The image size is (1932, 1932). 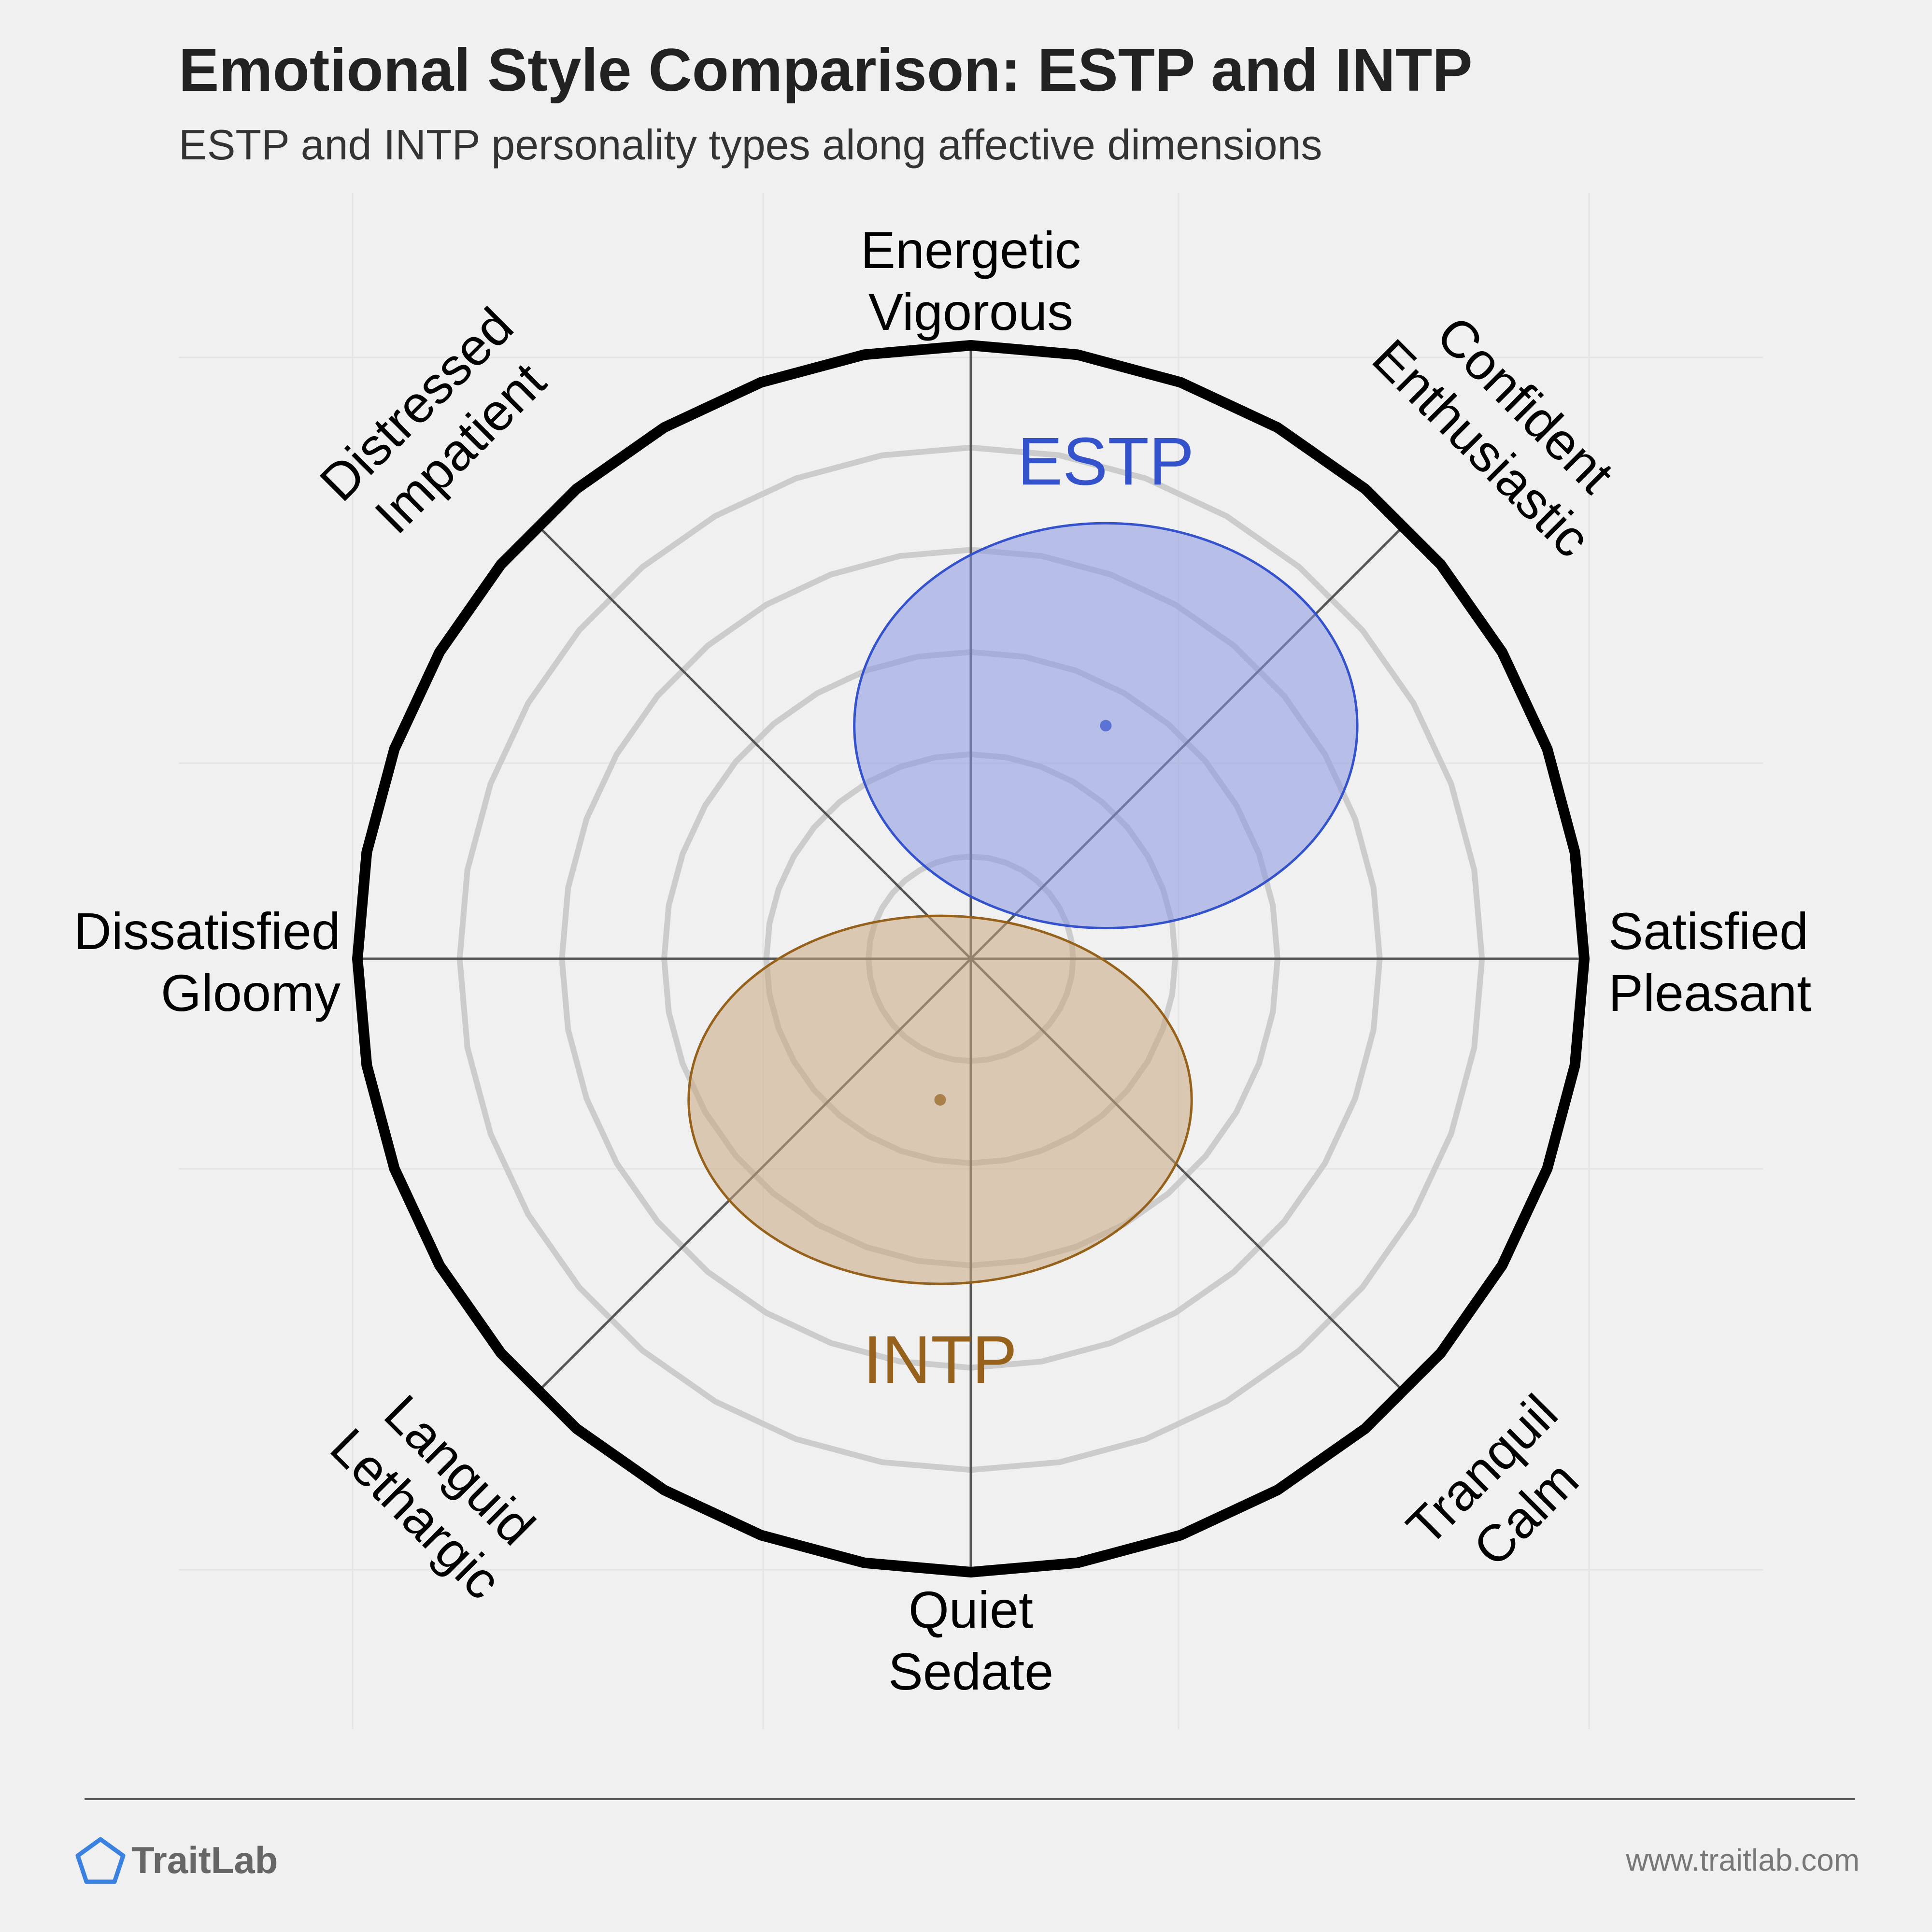 I want to click on label-dissatisfied-gloomy: Dissatisfied Gloomy, so click(x=207, y=962).